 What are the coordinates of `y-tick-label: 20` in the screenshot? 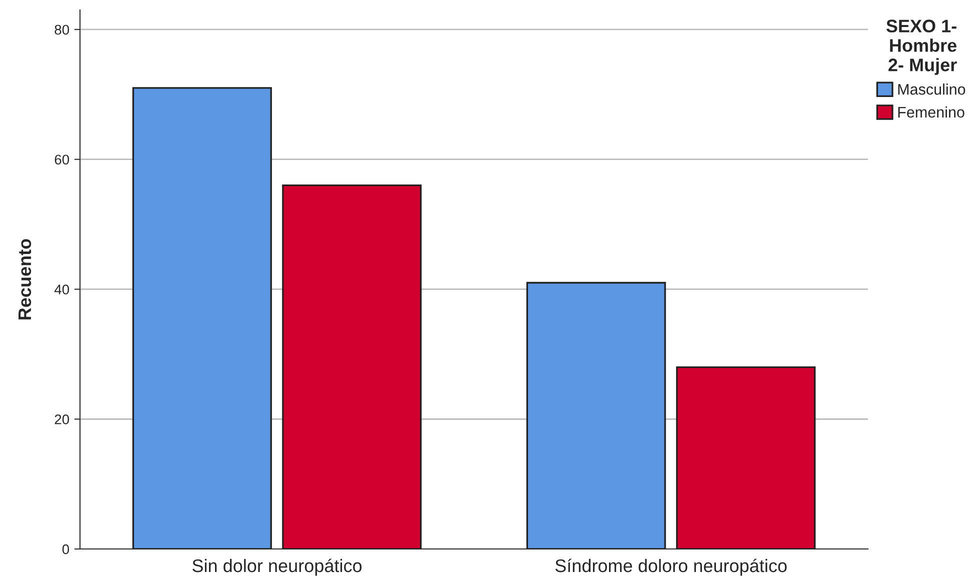 It's located at (62, 419).